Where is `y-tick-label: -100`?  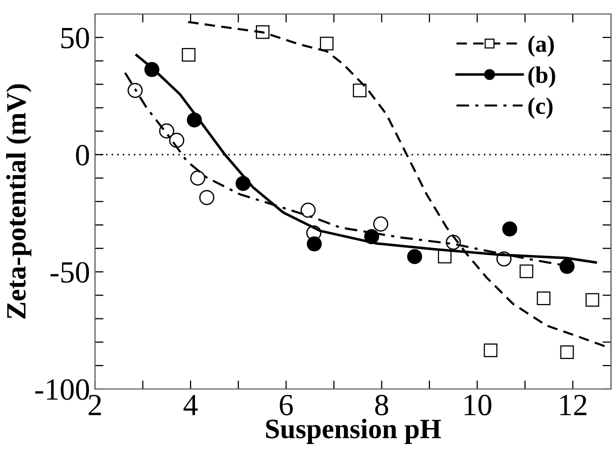 y-tick-label: -100 is located at coordinates (62, 389).